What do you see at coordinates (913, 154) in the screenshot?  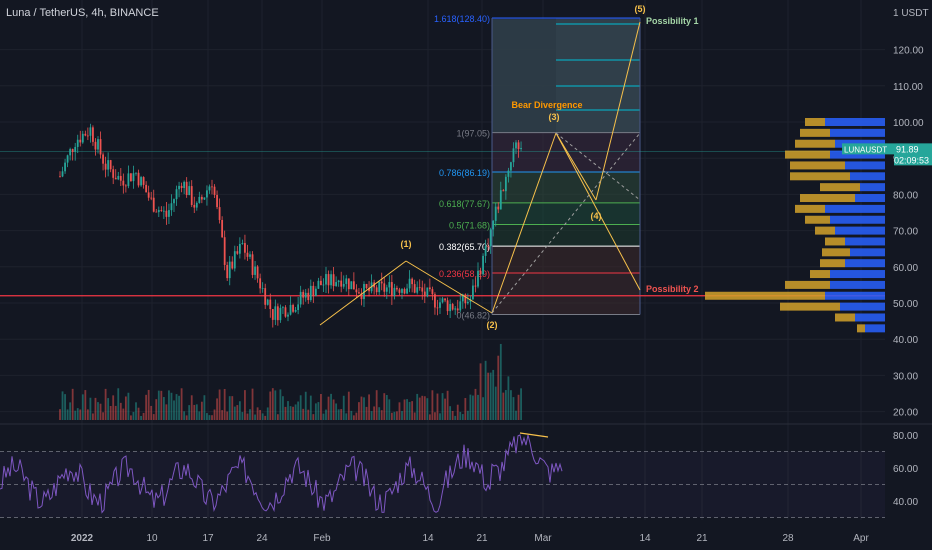 I see `last-price-value-tag` at bounding box center [913, 154].